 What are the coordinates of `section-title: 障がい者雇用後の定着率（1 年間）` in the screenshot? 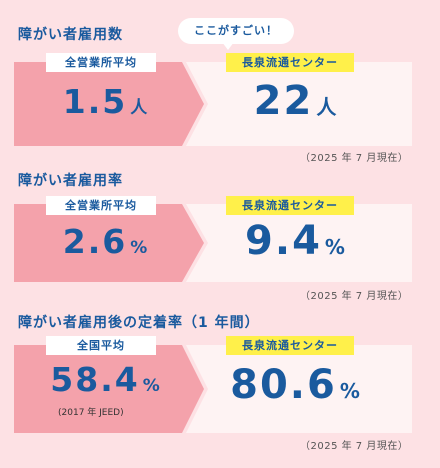 It's located at (139, 323).